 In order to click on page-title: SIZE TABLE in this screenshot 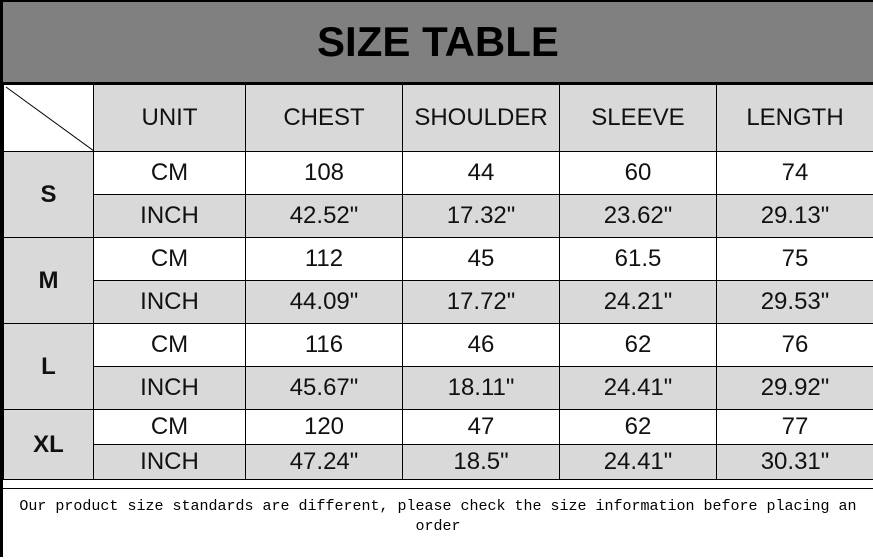, I will do `click(438, 43)`.